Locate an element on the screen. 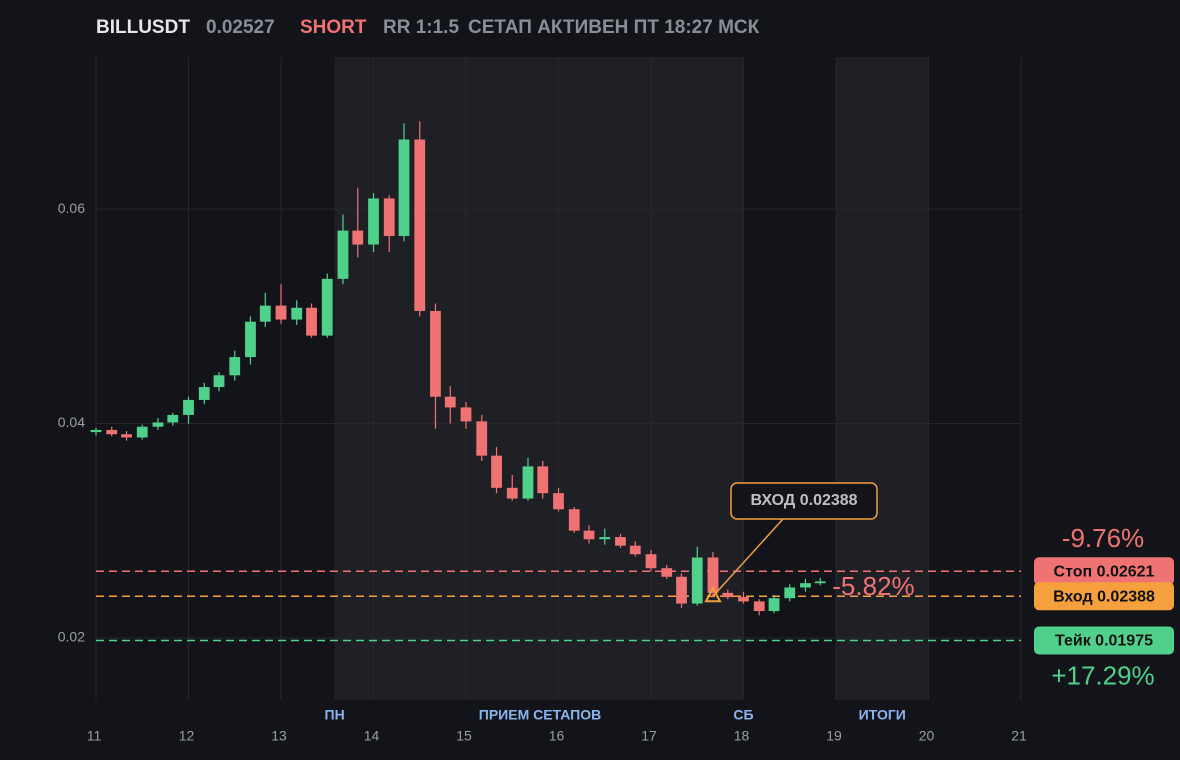 The width and height of the screenshot is (1180, 760). entry-marker is located at coordinates (713, 594).